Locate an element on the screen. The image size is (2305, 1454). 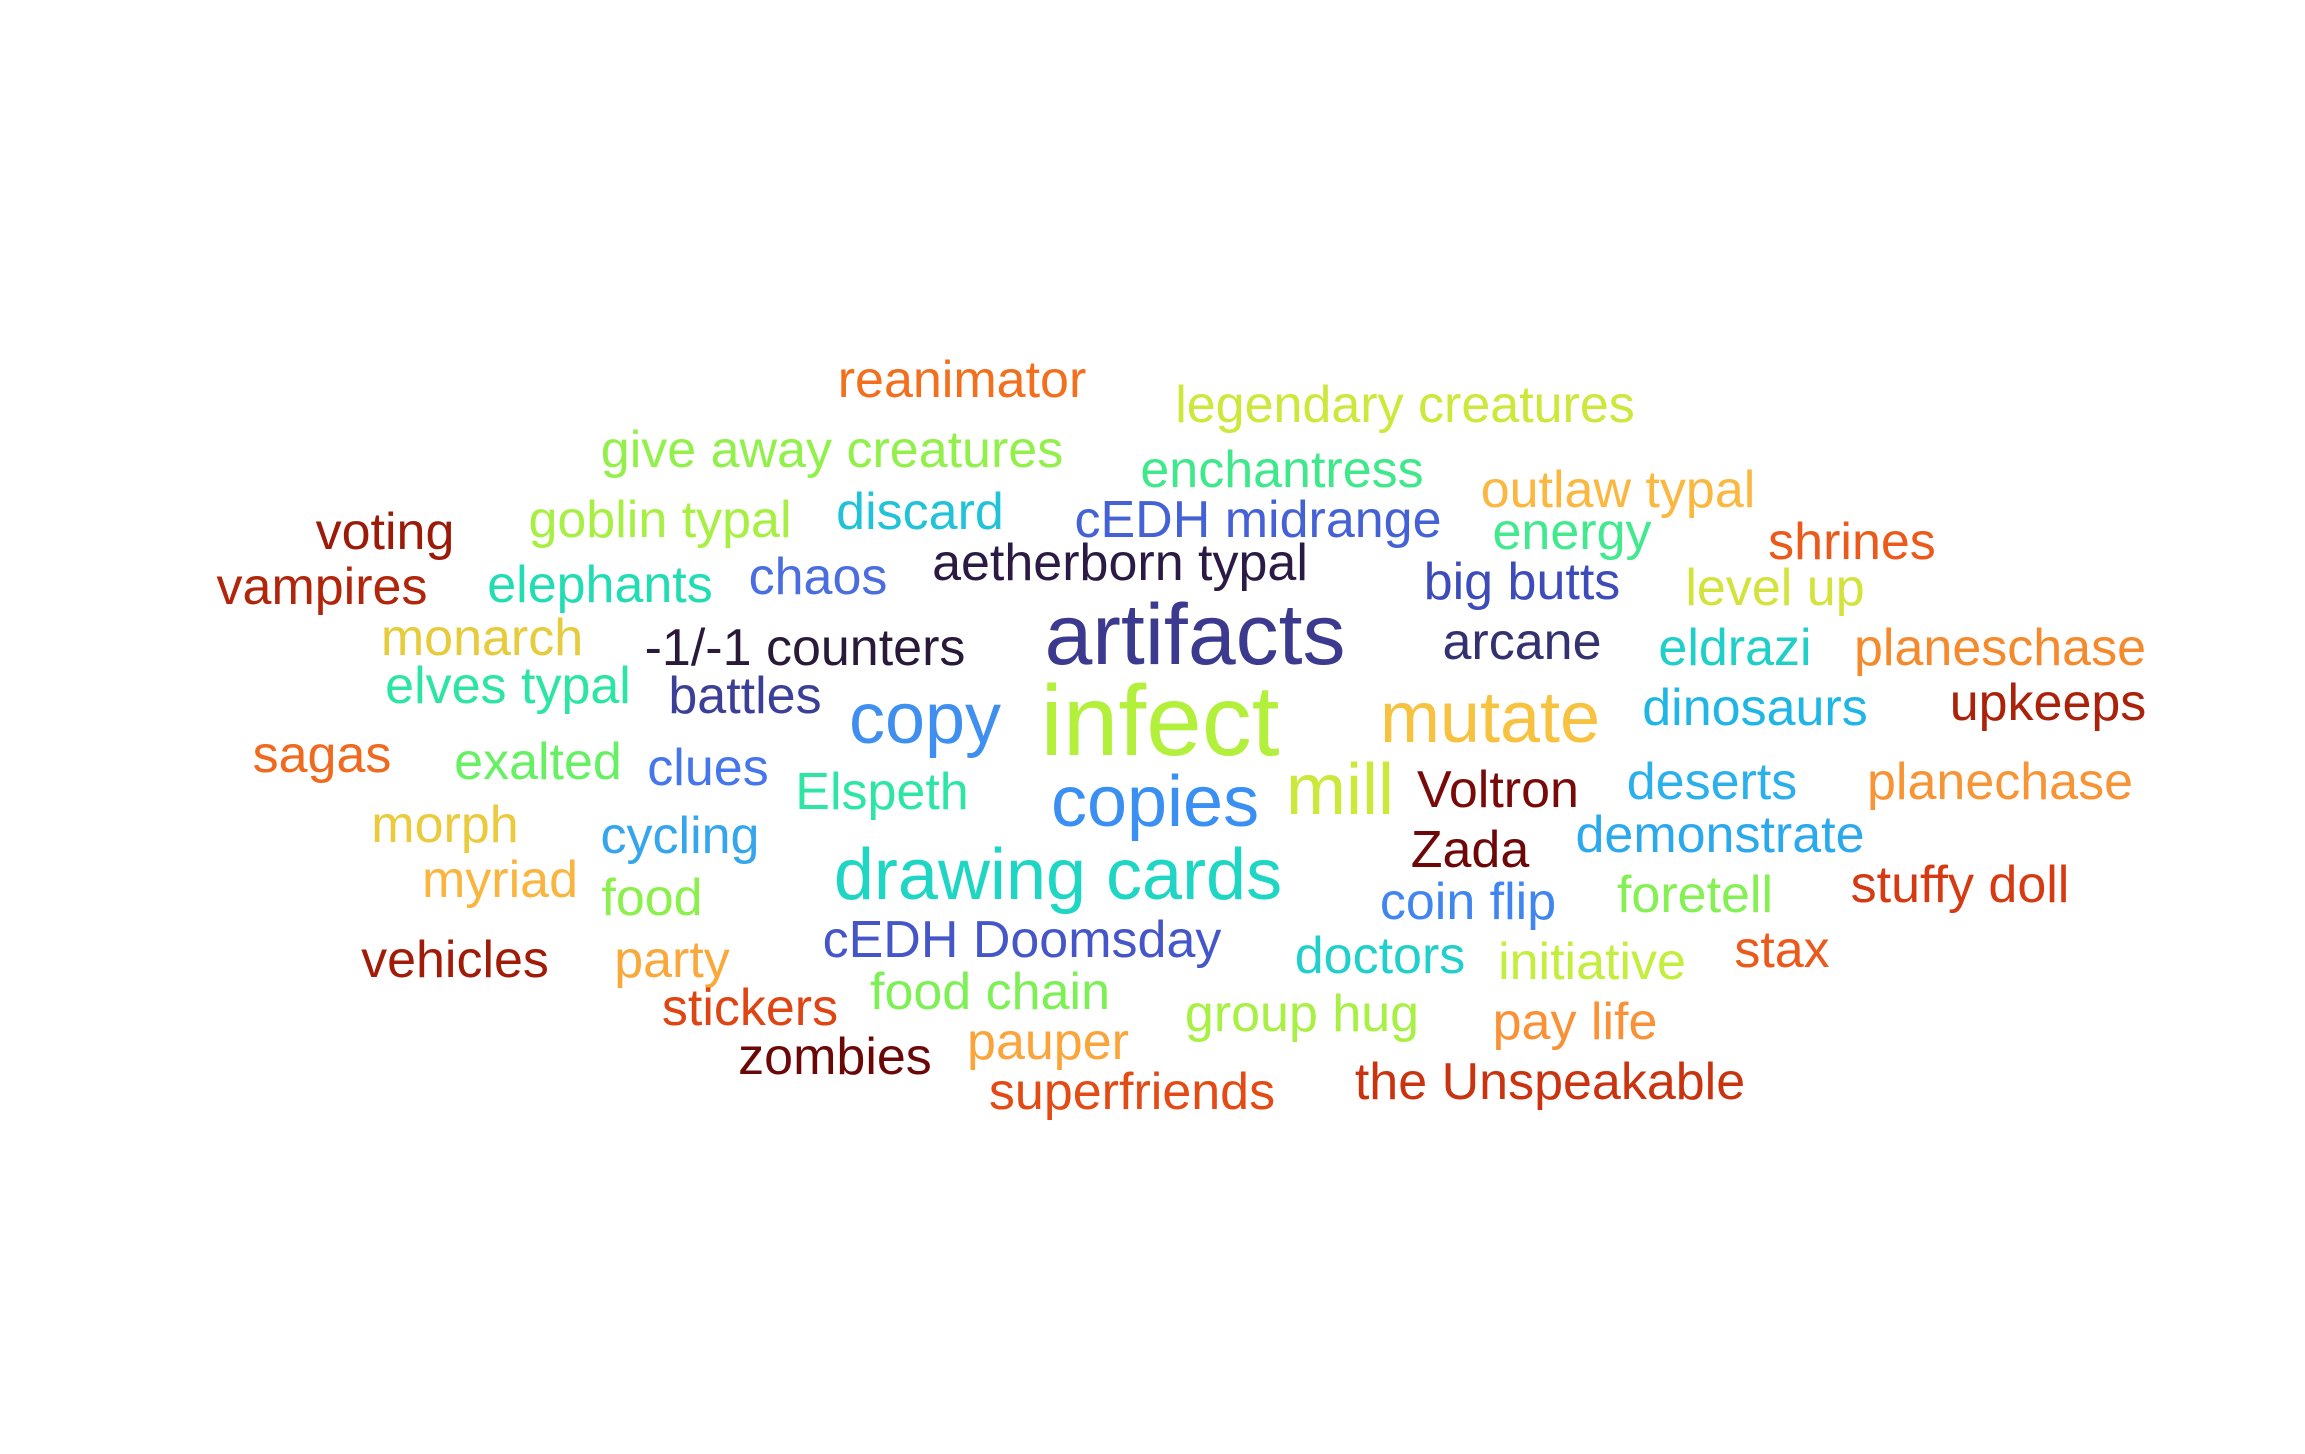
word: mutate is located at coordinates (1490, 718).